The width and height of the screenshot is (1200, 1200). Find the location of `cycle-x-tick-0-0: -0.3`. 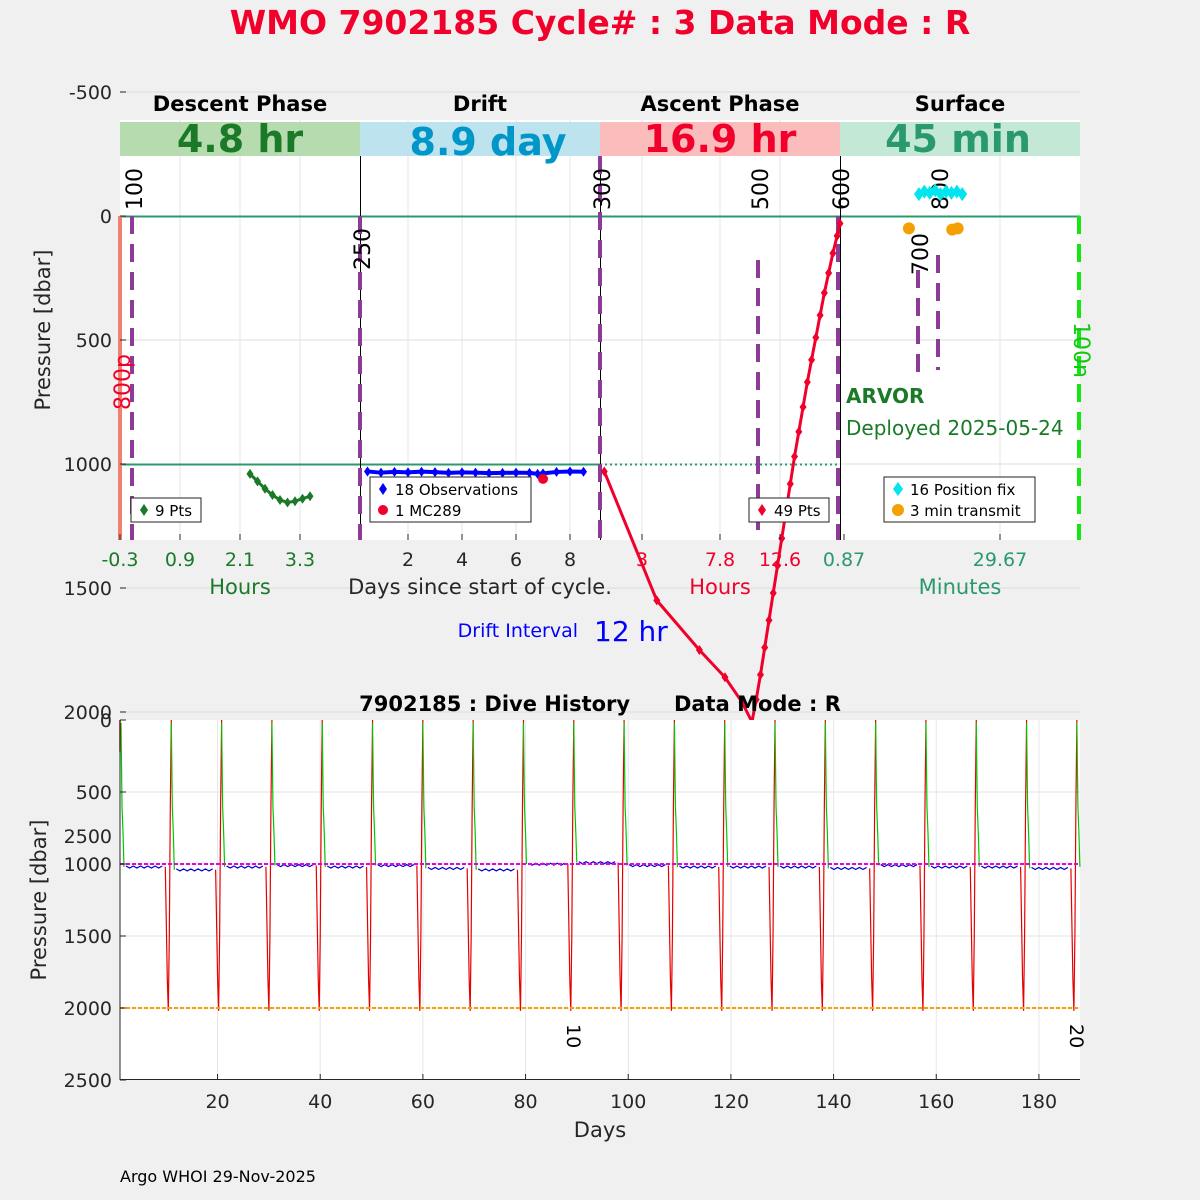

cycle-x-tick-0-0: -0.3 is located at coordinates (119, 560).